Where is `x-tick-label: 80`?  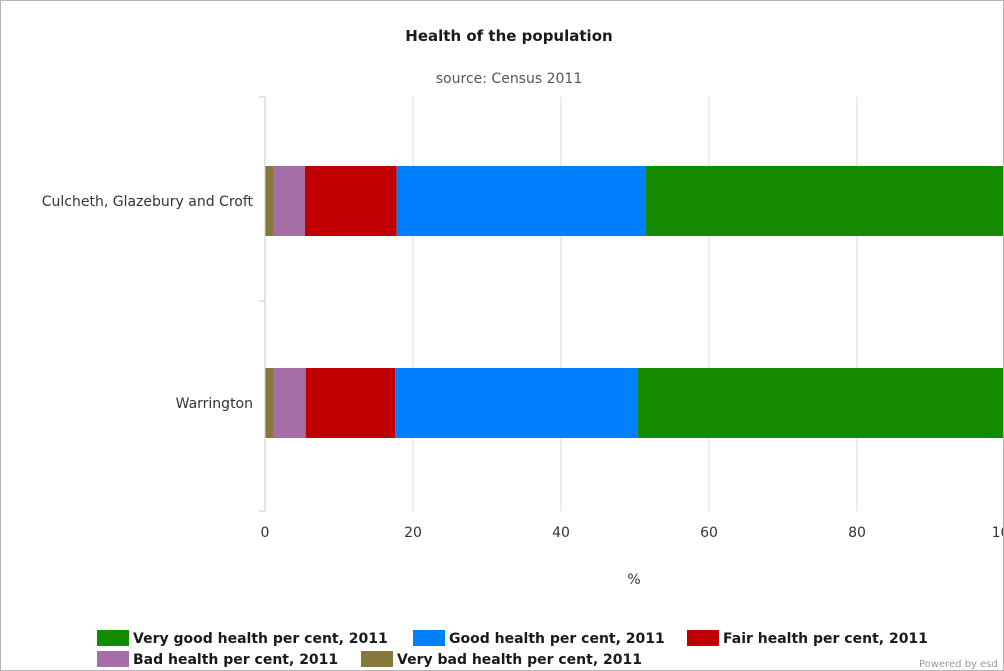 x-tick-label: 80 is located at coordinates (857, 533).